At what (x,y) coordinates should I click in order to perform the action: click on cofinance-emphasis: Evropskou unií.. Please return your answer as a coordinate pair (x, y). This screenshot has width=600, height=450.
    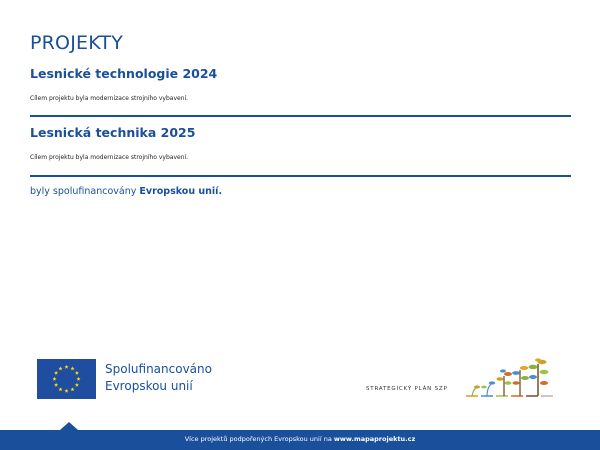
    Looking at the image, I should click on (181, 191).